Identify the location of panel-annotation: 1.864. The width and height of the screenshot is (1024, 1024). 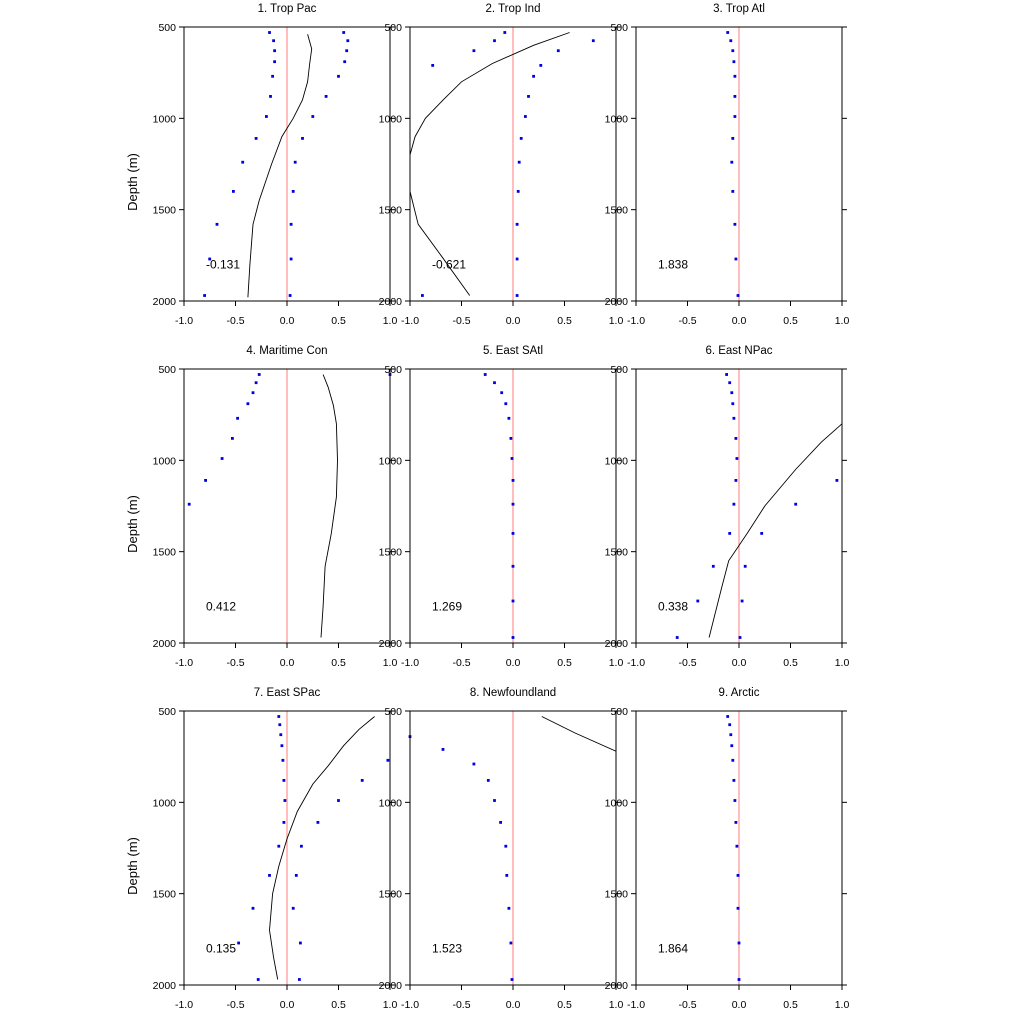
(673, 948).